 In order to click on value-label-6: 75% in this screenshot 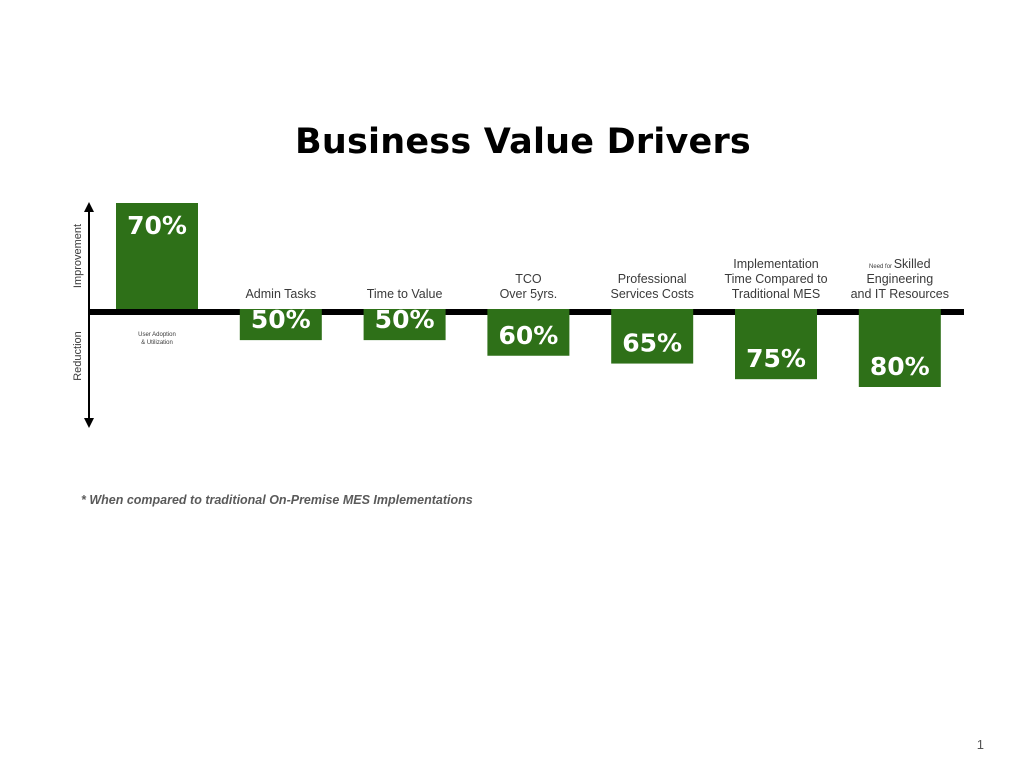, I will do `click(776, 358)`.